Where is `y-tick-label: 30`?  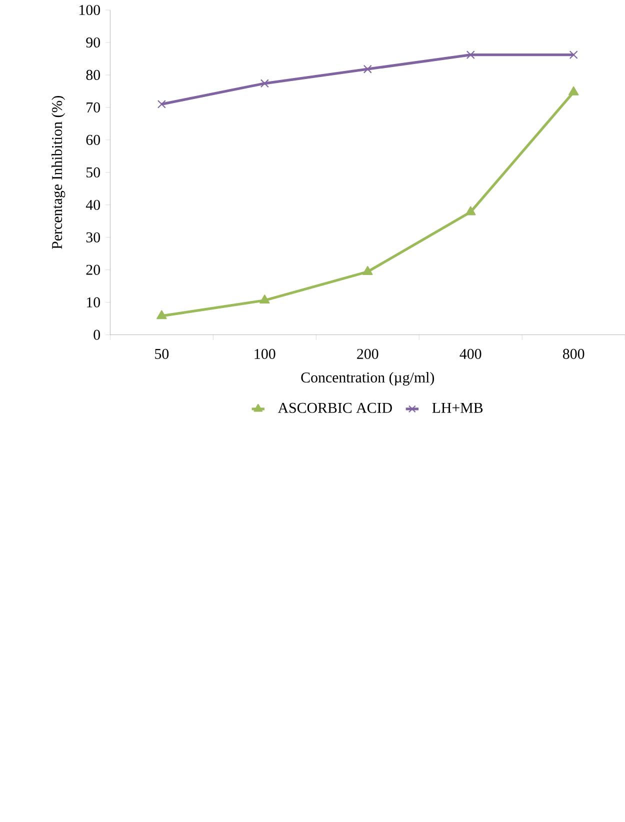 y-tick-label: 30 is located at coordinates (93, 237).